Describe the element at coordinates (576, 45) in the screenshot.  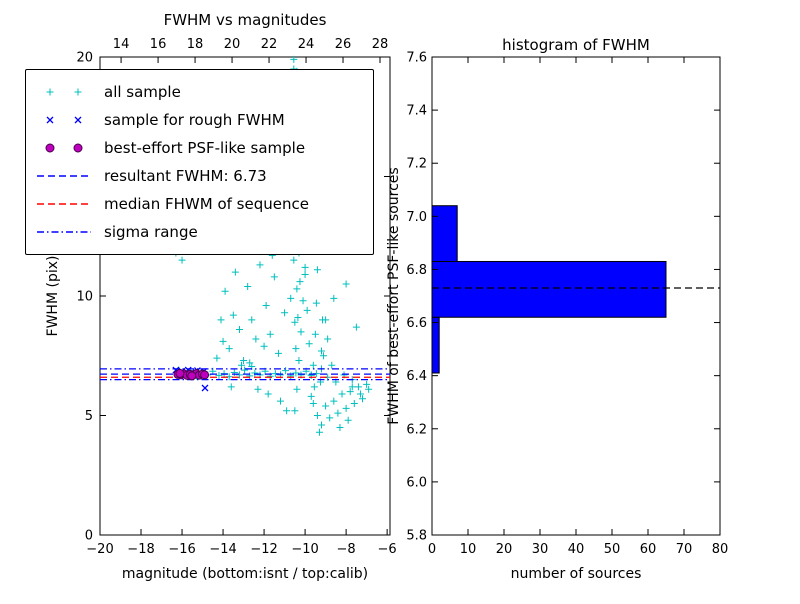
I see `histogram-title: histogram of FWHM` at that location.